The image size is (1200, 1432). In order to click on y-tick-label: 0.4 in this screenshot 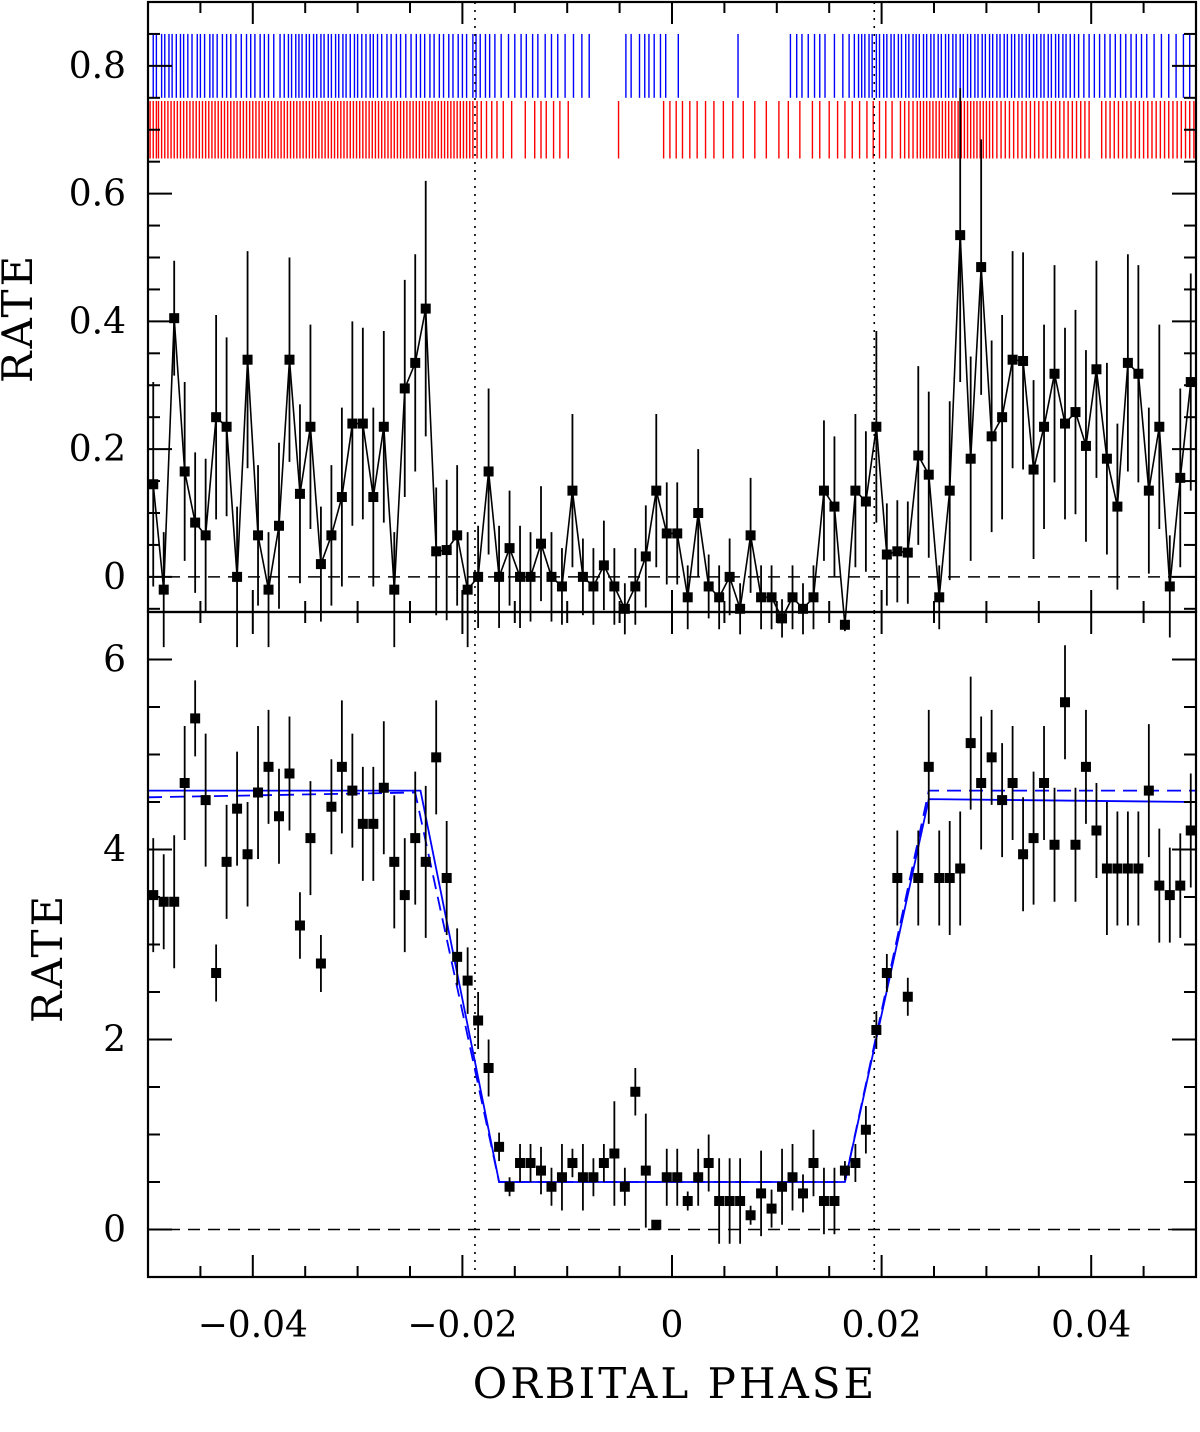, I will do `click(97, 321)`.